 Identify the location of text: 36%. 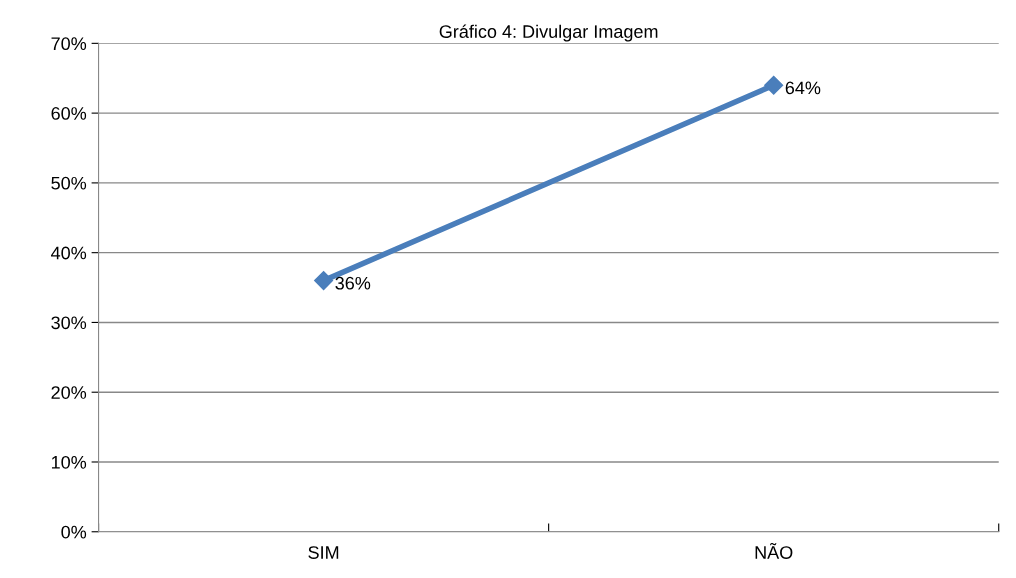
(353, 283).